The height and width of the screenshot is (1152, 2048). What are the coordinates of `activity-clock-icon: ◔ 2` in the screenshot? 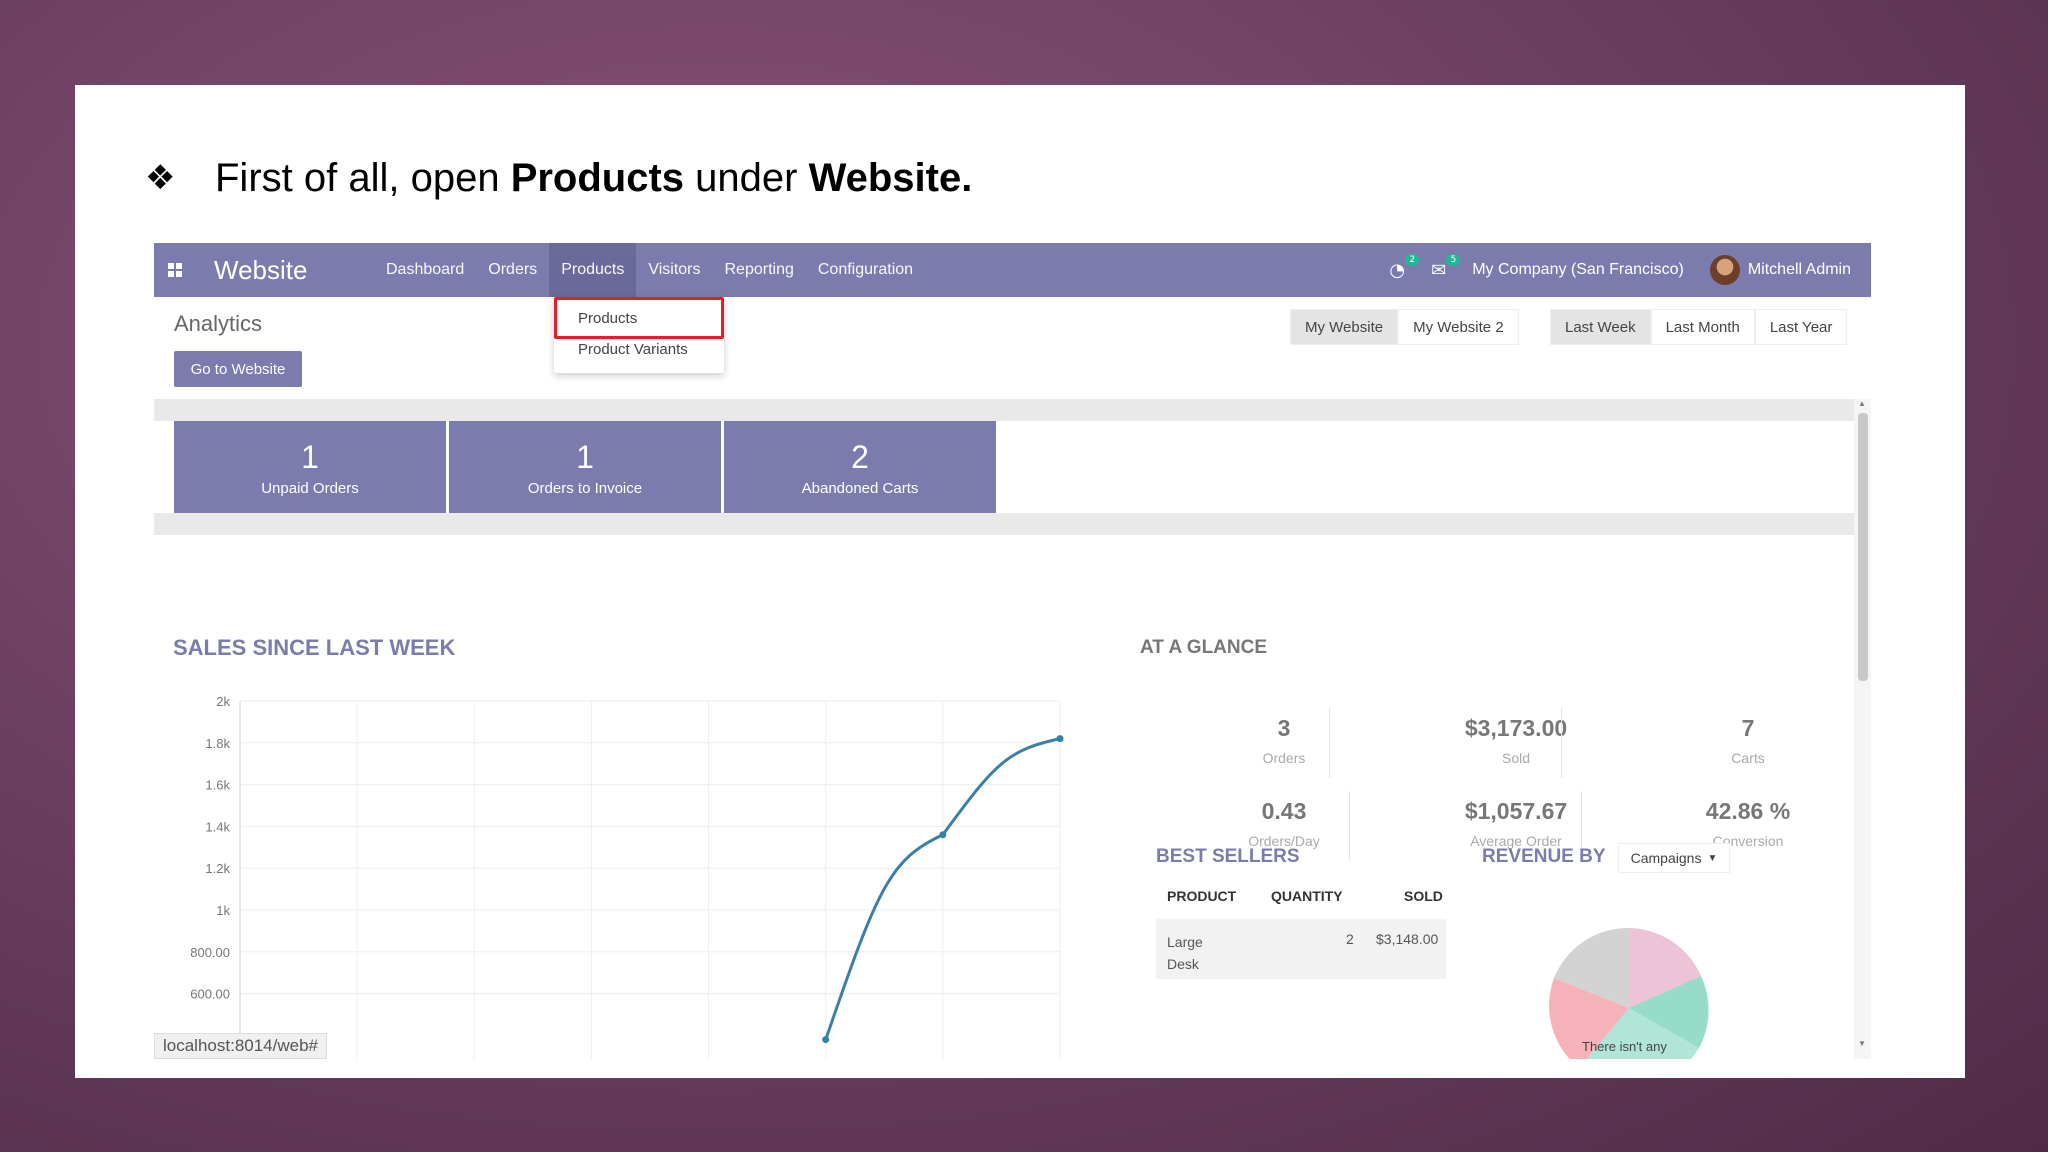 It's located at (1404, 267).